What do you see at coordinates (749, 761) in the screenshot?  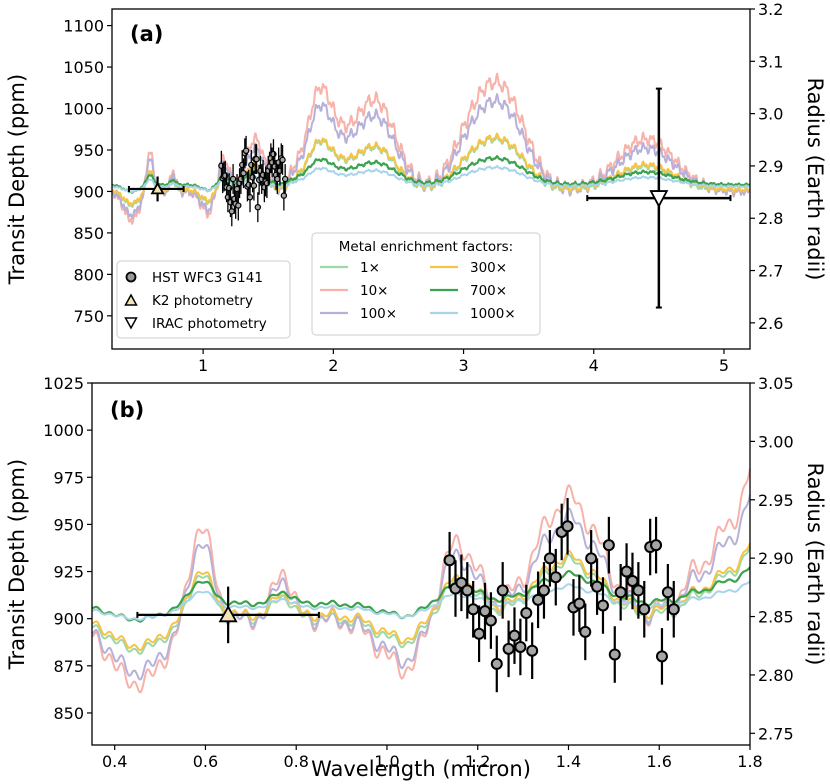 I see `x-tick-label: 1.8` at bounding box center [749, 761].